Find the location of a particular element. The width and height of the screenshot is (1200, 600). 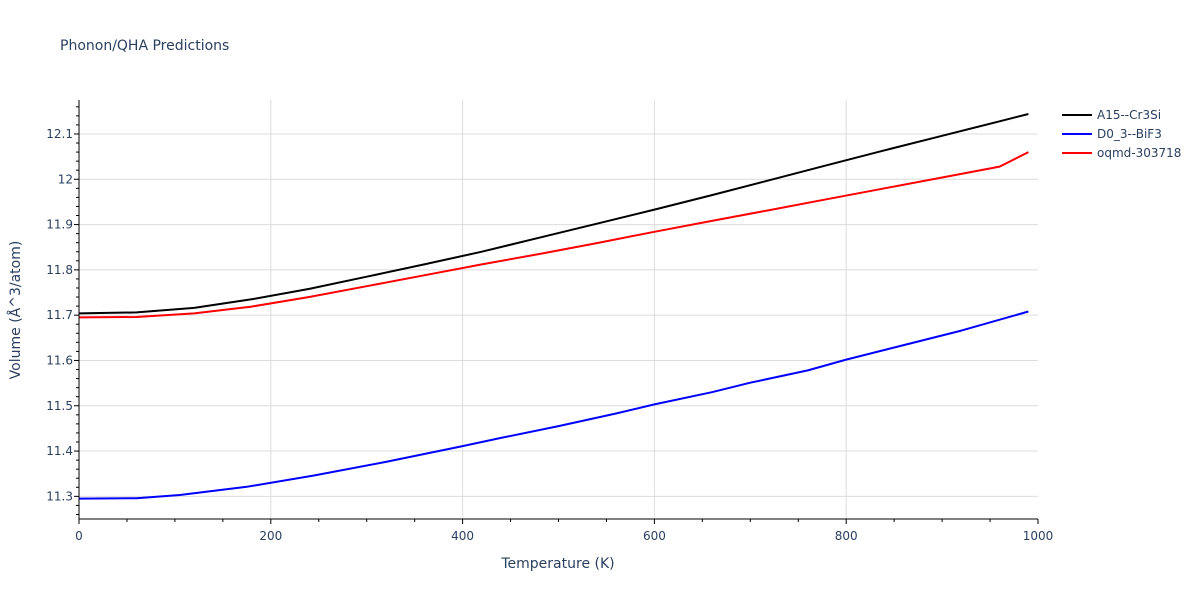

legend-item-oqmd-303718: oqmd-303718 is located at coordinates (1121, 153).